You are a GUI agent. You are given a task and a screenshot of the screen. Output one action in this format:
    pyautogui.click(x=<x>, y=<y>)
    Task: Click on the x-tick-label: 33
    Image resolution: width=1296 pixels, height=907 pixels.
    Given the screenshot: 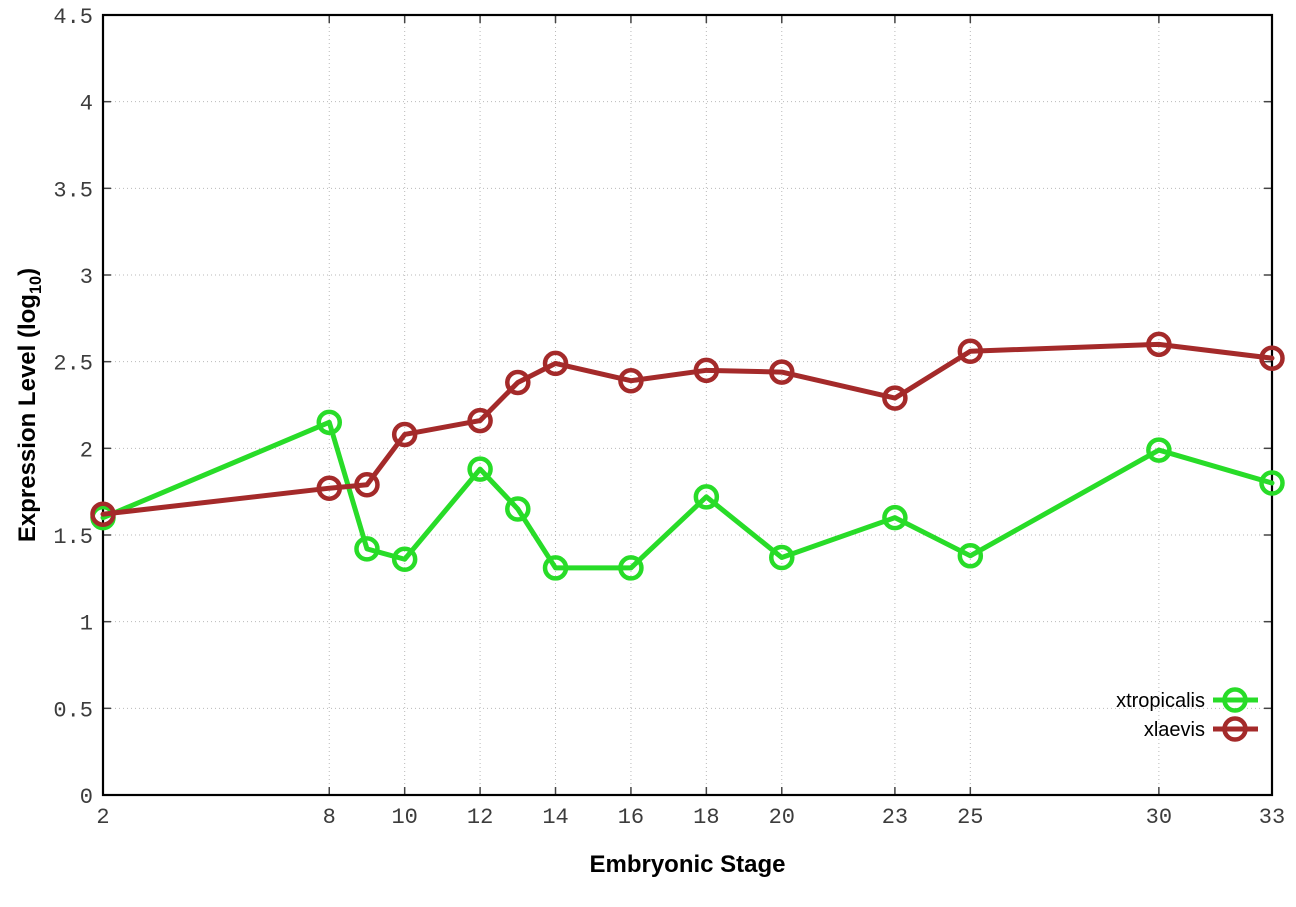 What is the action you would take?
    pyautogui.click(x=1272, y=817)
    